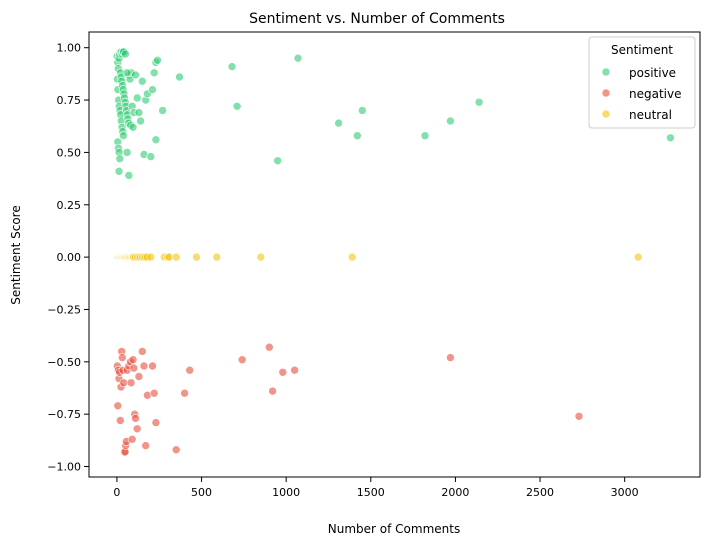 Image resolution: width=711 pixels, height=551 pixels. I want to click on chart-title: Sentiment vs. Number of Comments, so click(377, 19).